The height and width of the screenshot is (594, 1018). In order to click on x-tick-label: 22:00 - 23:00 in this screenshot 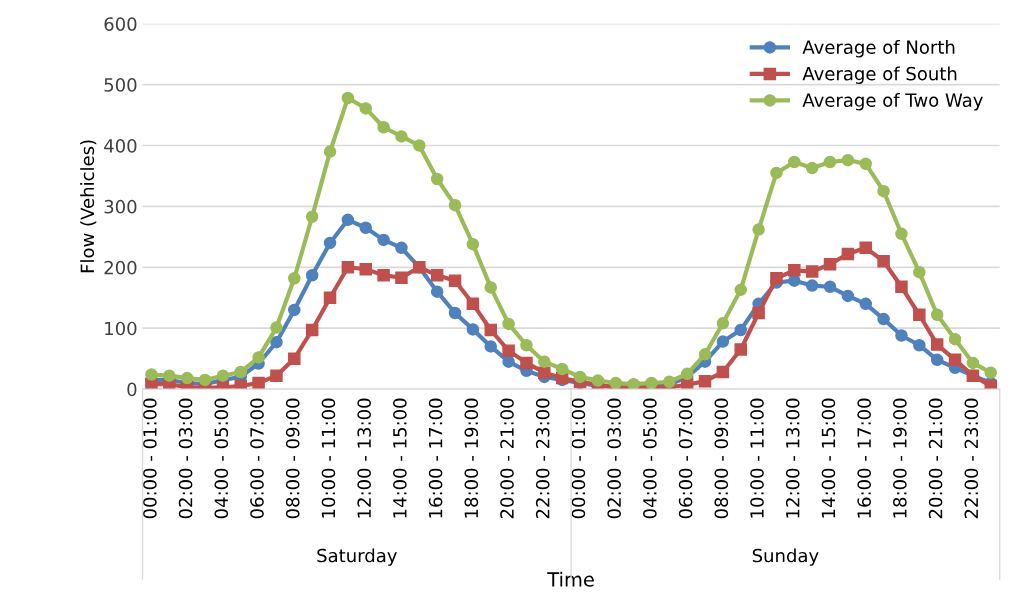, I will do `click(542, 458)`.